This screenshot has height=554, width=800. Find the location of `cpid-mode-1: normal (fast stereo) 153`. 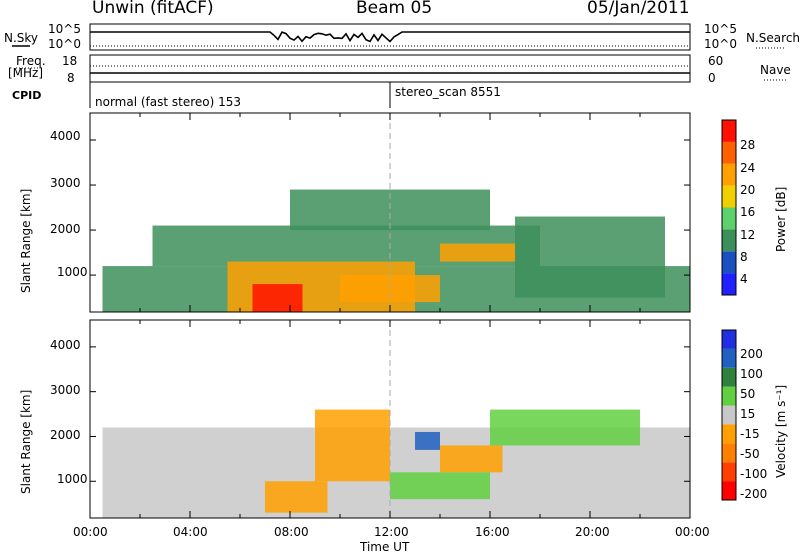

cpid-mode-1: normal (fast stereo) 153 is located at coordinates (168, 102).